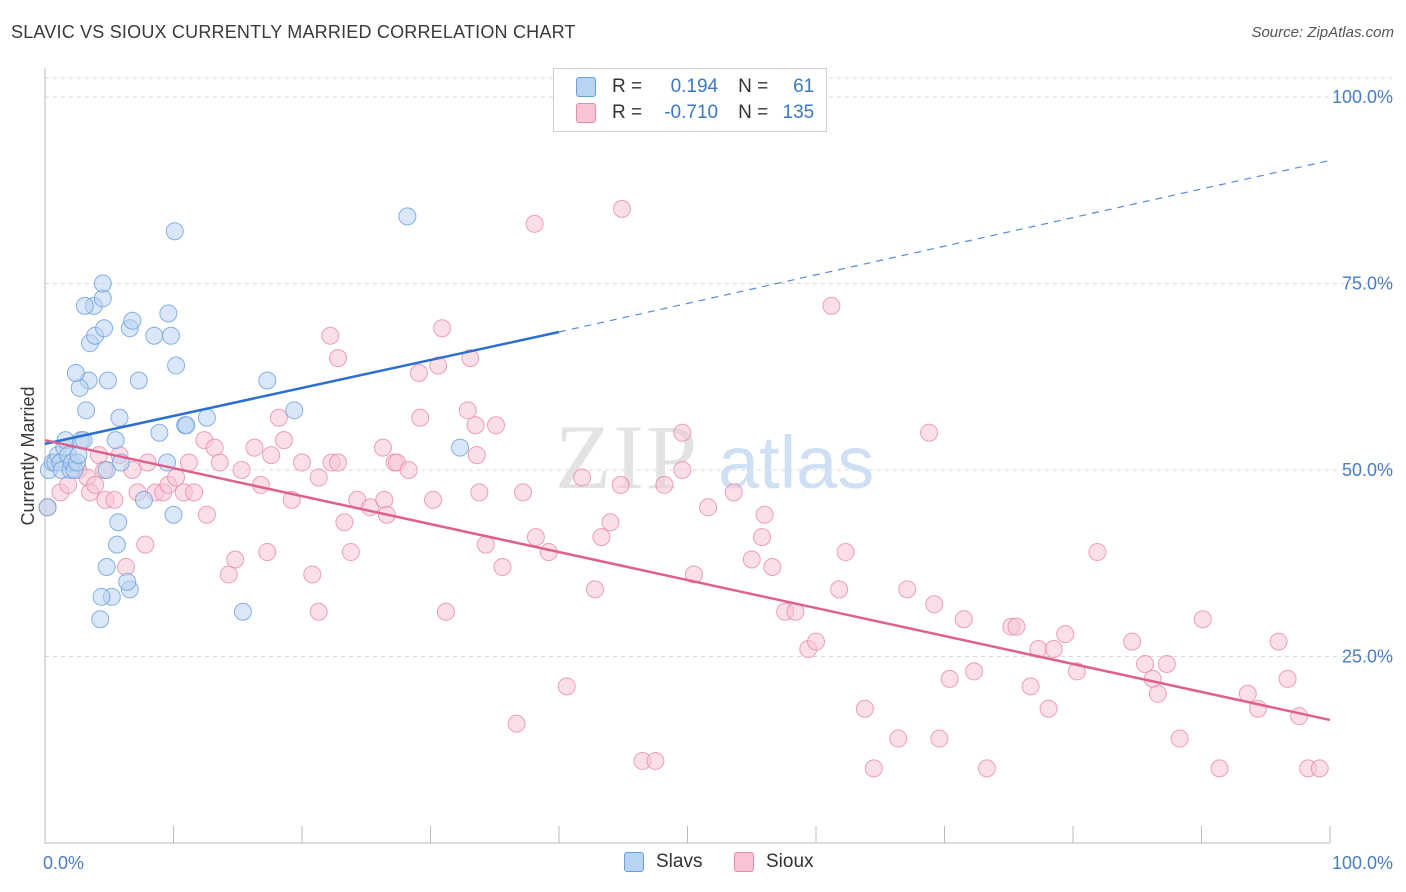 This screenshot has width=1406, height=892. What do you see at coordinates (679, 861) in the screenshot?
I see `legend-label-slavs: Slavs` at bounding box center [679, 861].